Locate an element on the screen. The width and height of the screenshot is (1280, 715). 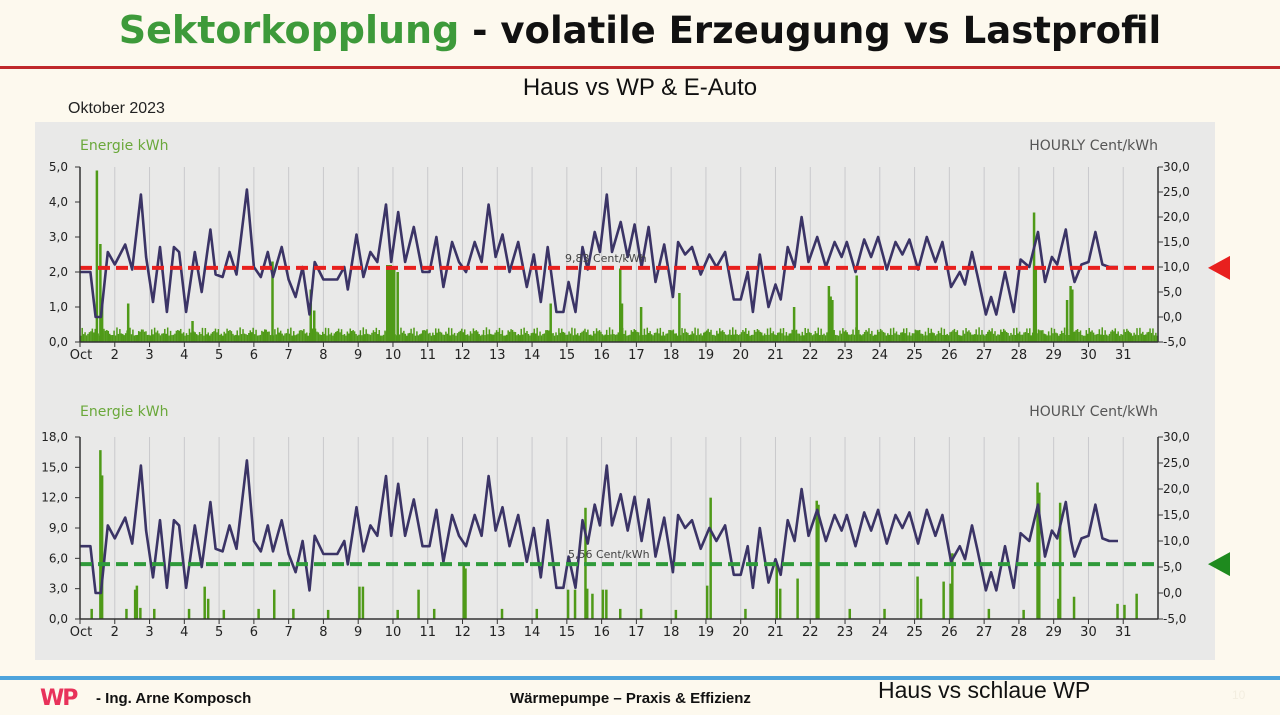
x-tick-label: 27 is located at coordinates (984, 355).